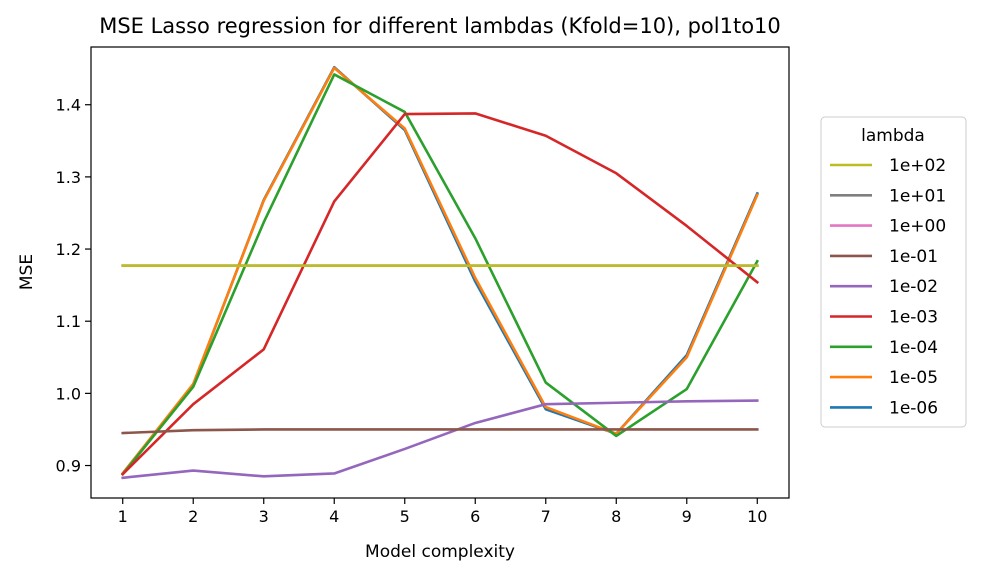 This screenshot has width=981, height=577. What do you see at coordinates (27, 272) in the screenshot?
I see `y-axis-label: MSE` at bounding box center [27, 272].